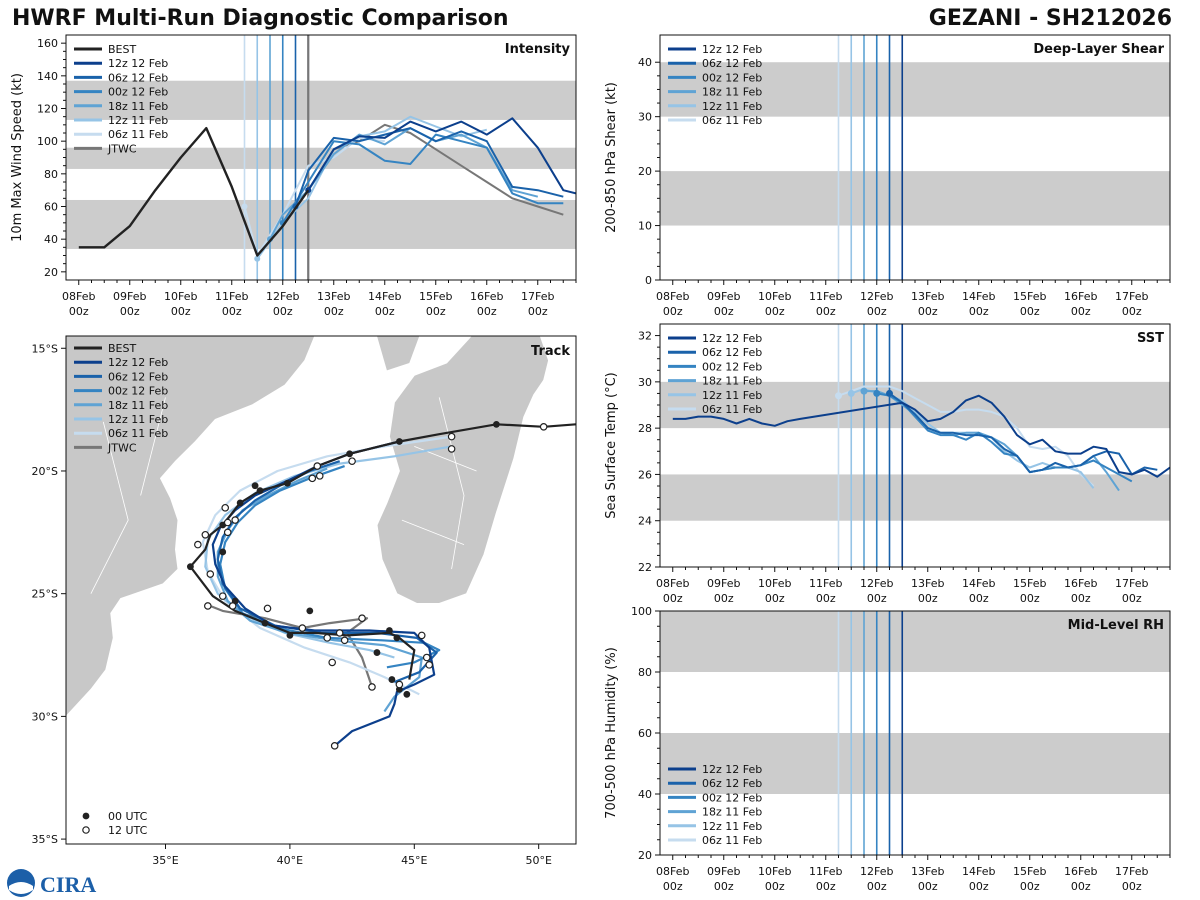 Image resolution: width=1200 pixels, height=900 pixels. Describe the element at coordinates (290, 860) in the screenshot. I see `x-tick-label: 40°E` at that location.